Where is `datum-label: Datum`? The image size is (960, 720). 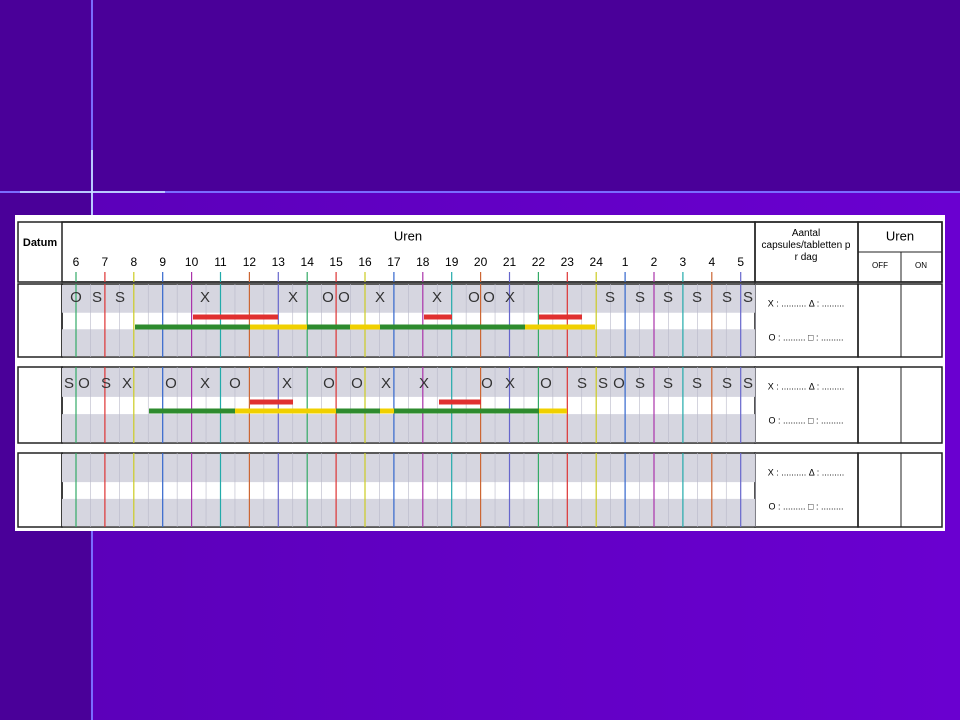
datum-label: Datum is located at coordinates (40, 243).